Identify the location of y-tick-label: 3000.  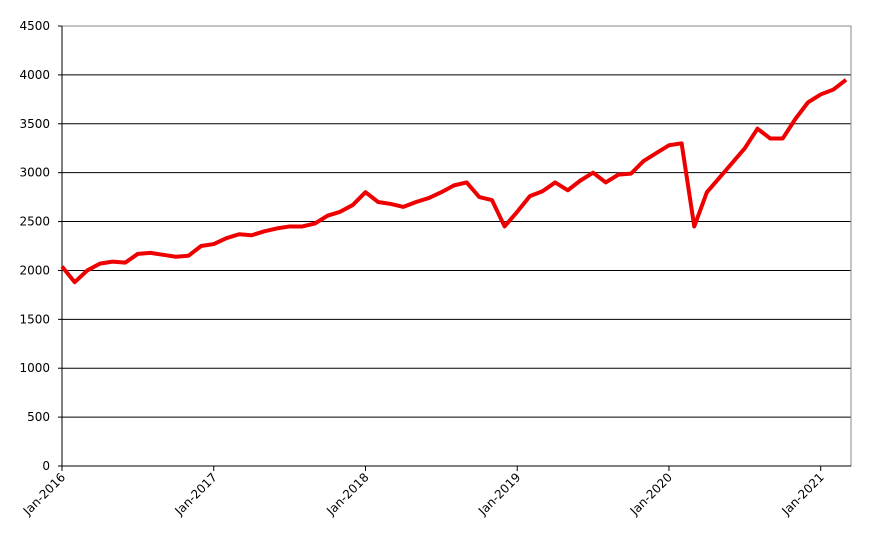
(34, 173).